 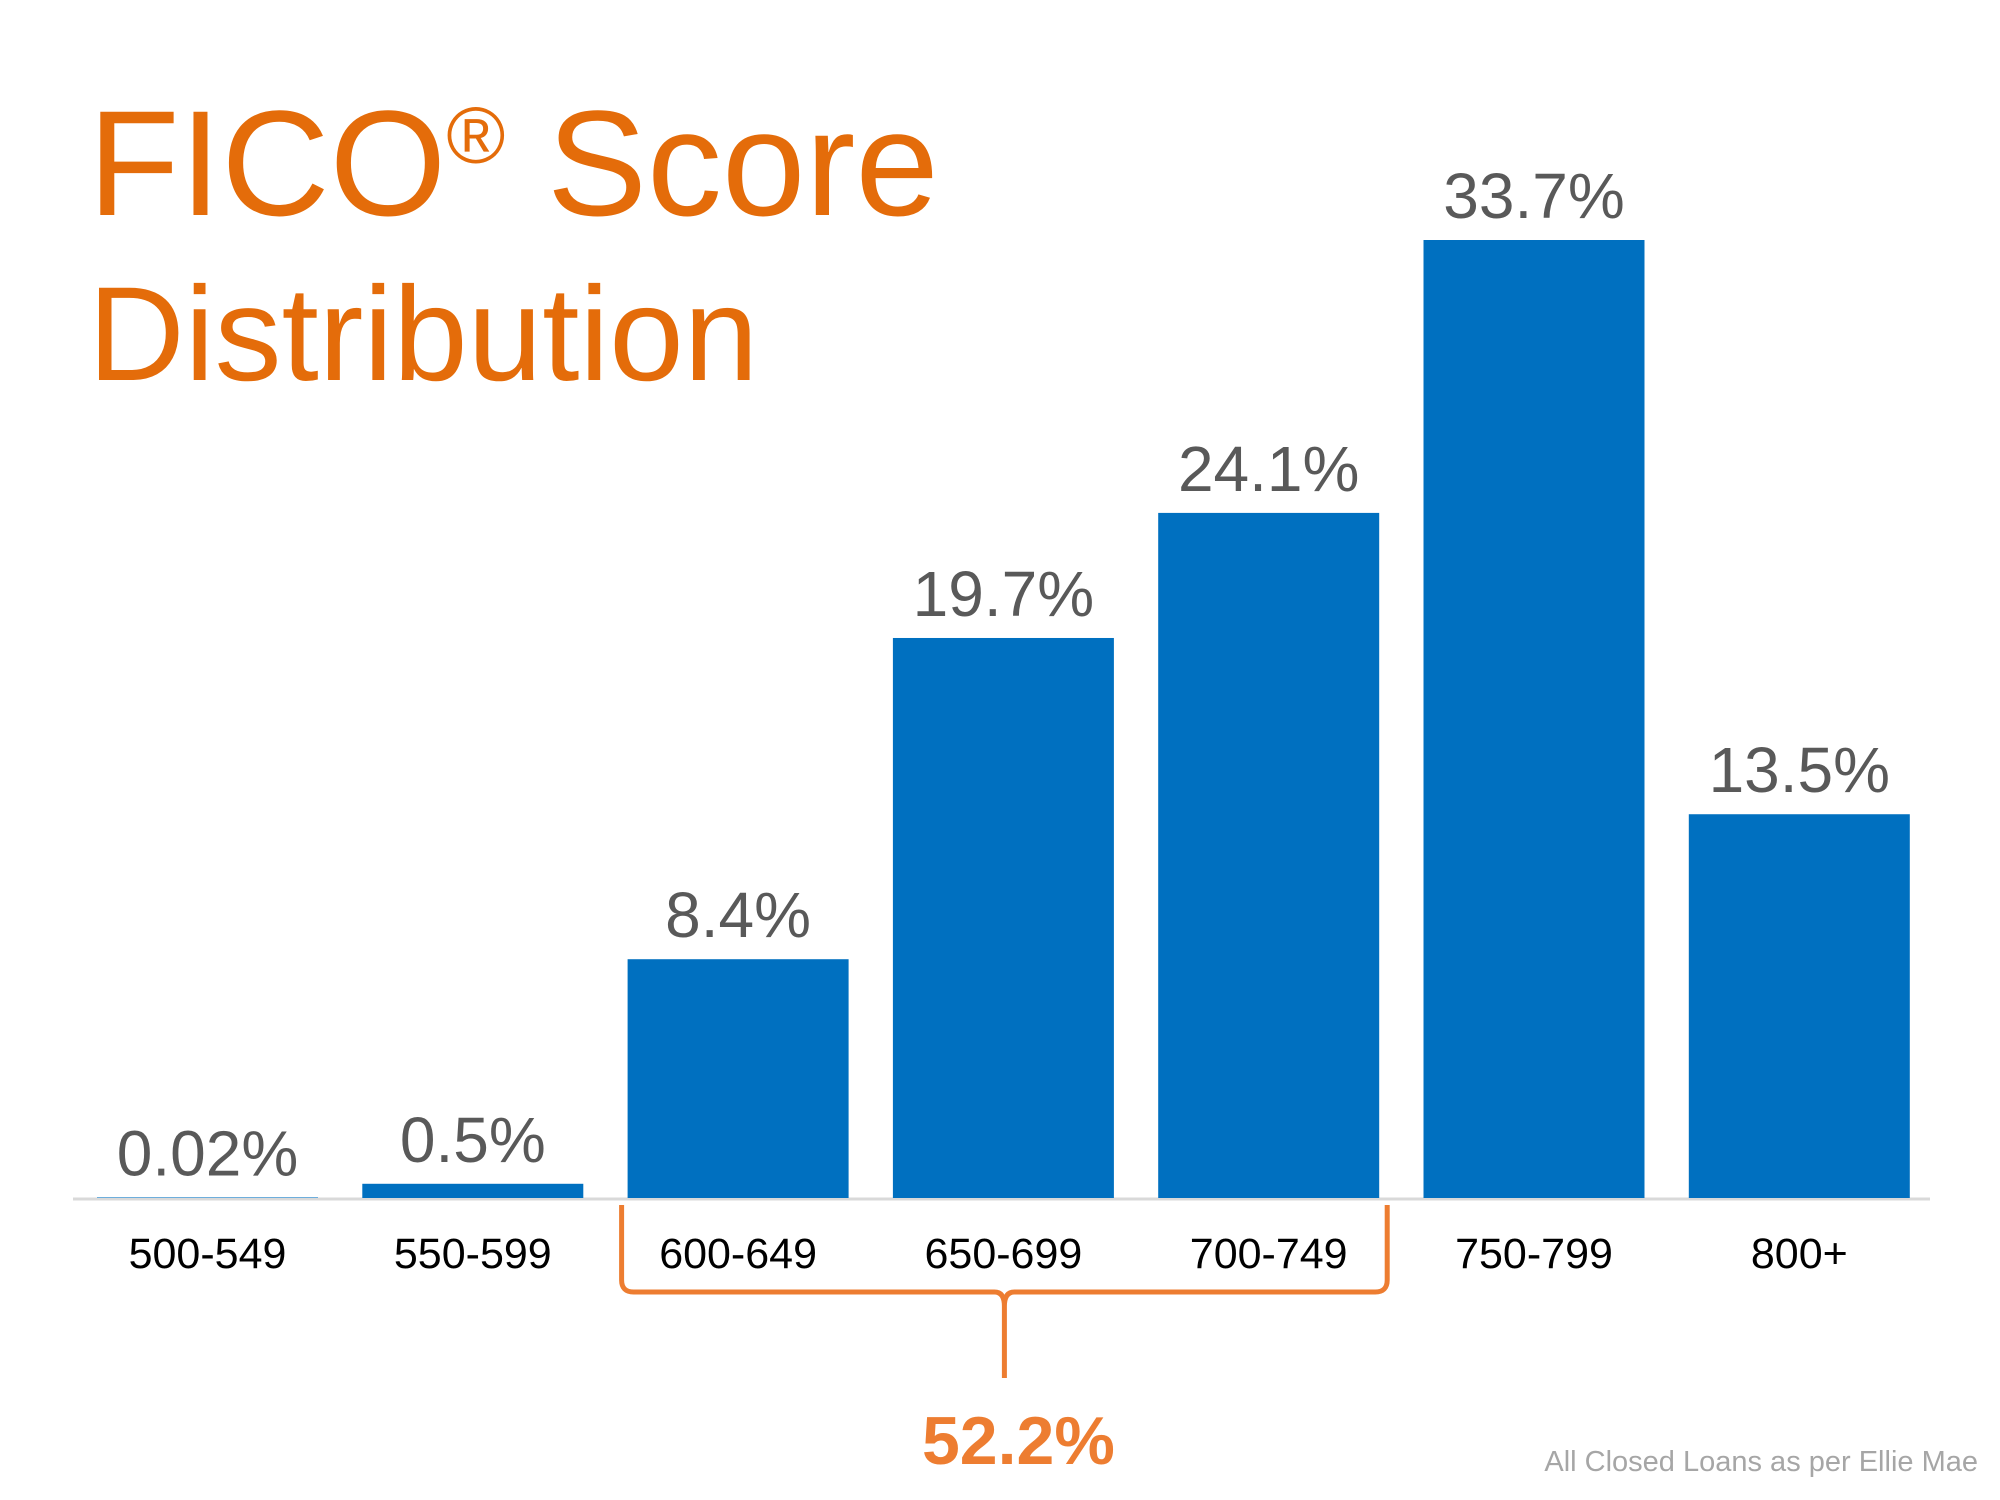 What do you see at coordinates (738, 1254) in the screenshot?
I see `x-tick-label: 600-649` at bounding box center [738, 1254].